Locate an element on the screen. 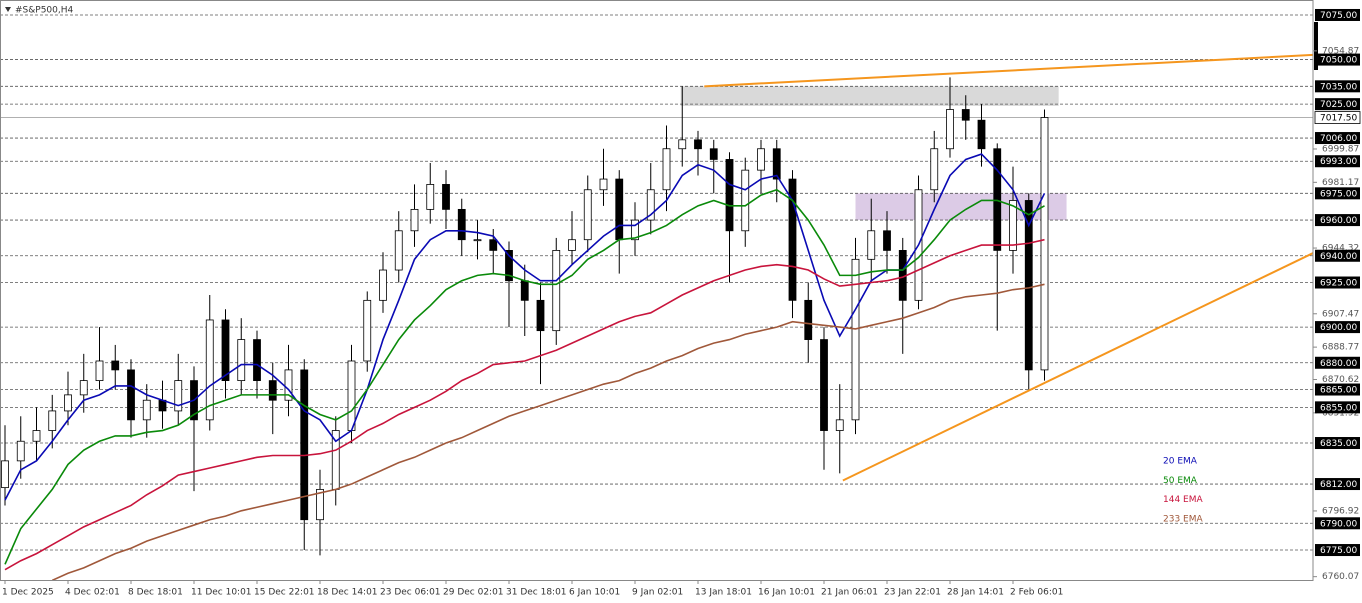  last-price-label: 7017.50 is located at coordinates (1338, 119).